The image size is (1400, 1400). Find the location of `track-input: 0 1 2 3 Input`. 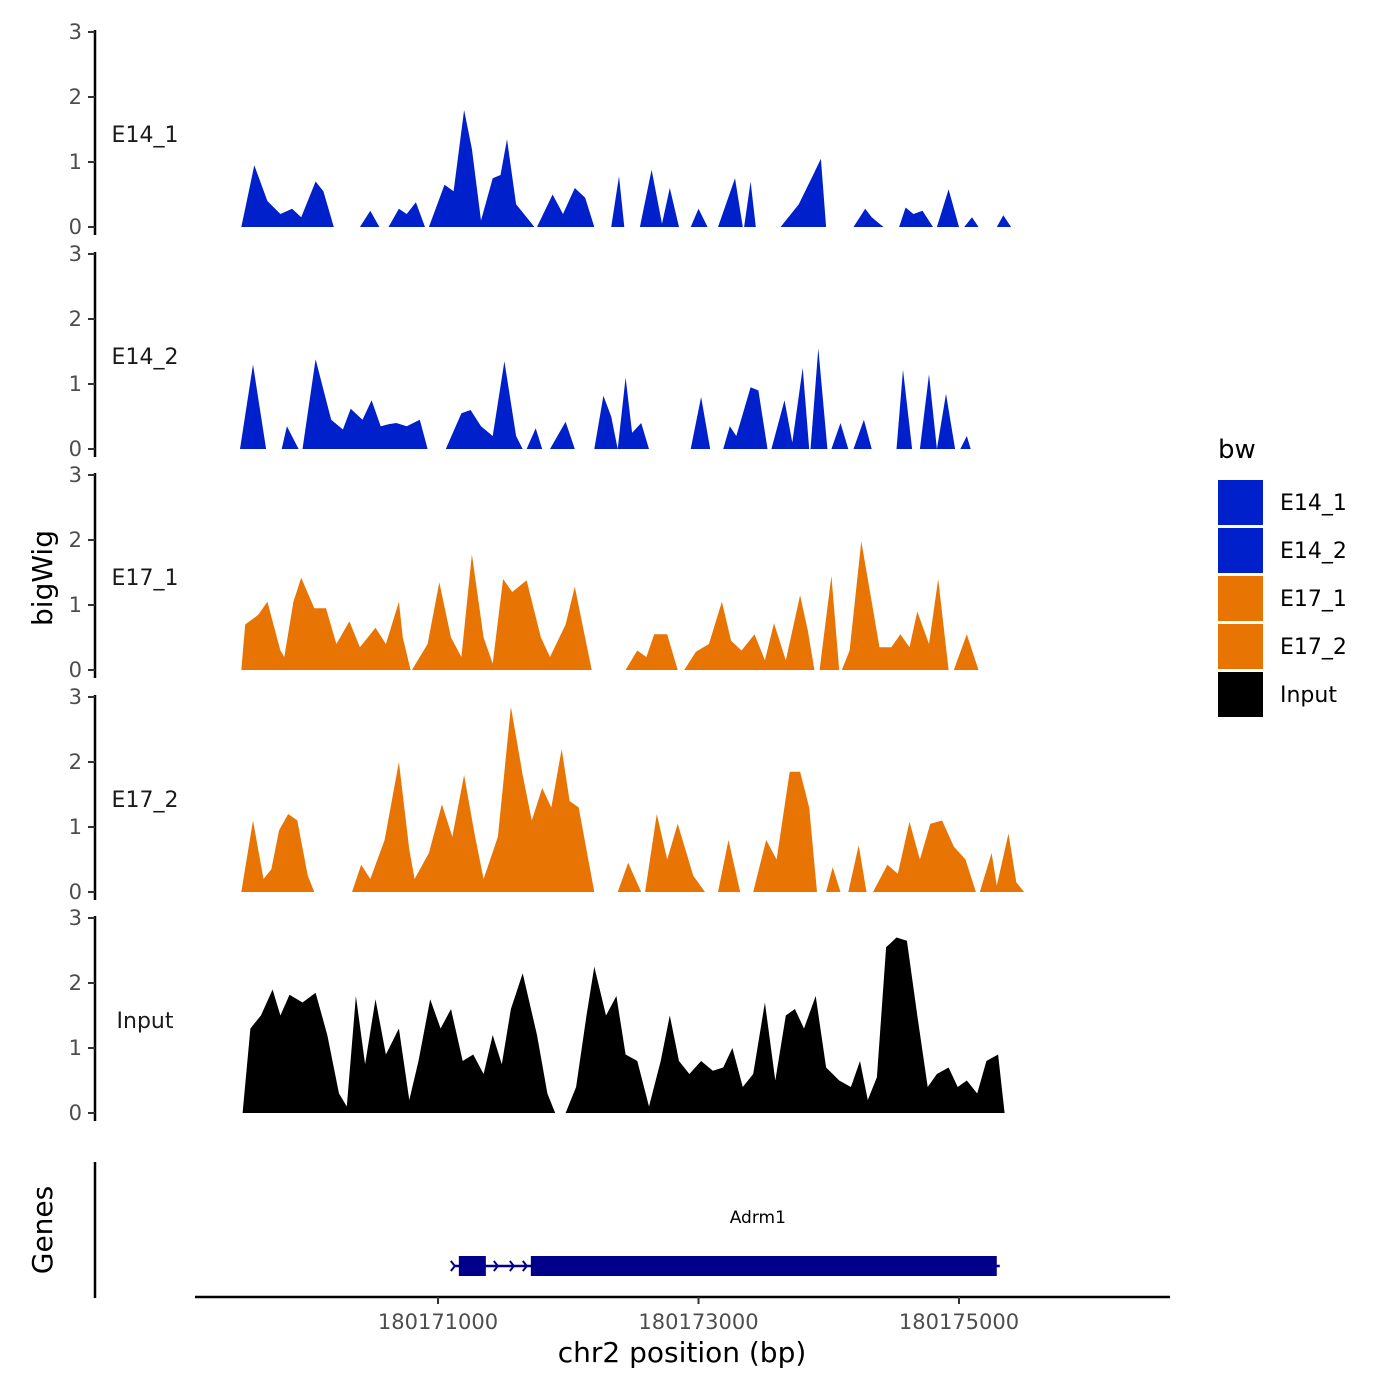

track-input: 0 1 2 3 Input is located at coordinates (537, 1015).